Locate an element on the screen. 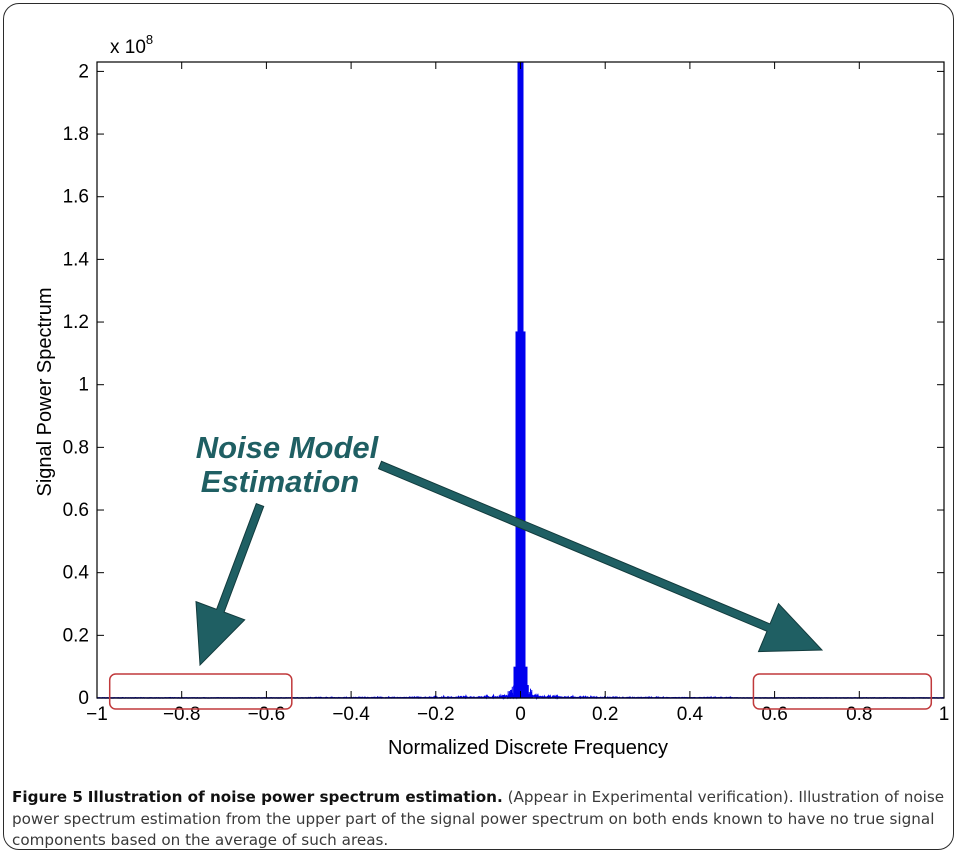  x-axis-label: Normalized Discrete Frequency is located at coordinates (528, 748).